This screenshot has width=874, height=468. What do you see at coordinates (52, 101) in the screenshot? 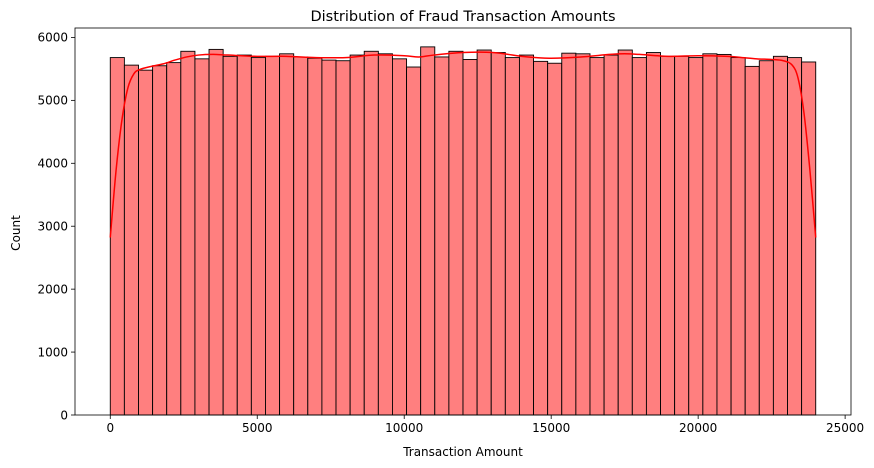
I see `y-tick-label: 5000` at bounding box center [52, 101].